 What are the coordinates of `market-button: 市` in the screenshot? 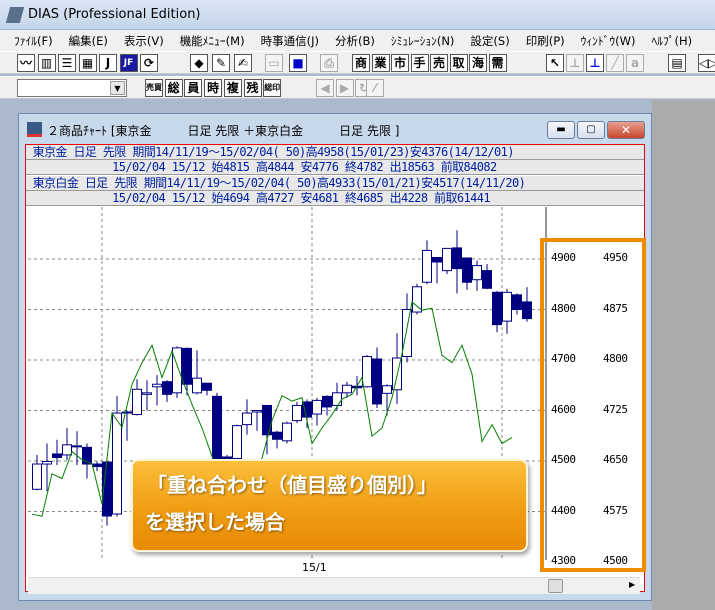 It's located at (400, 63).